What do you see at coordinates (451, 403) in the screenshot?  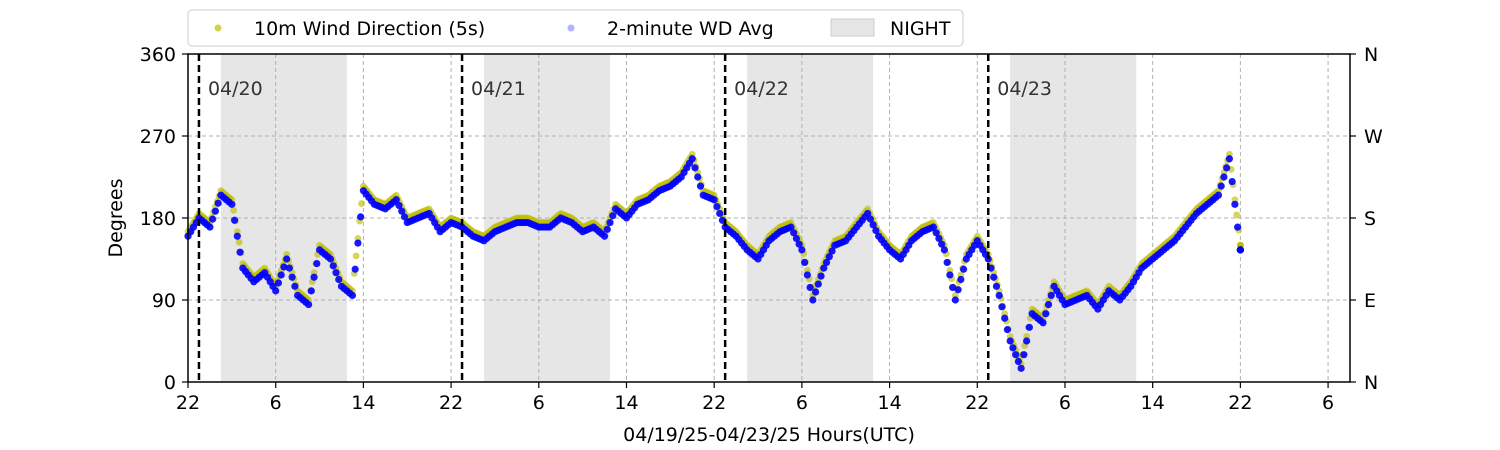 I see `x-tick-label-3: 22` at bounding box center [451, 403].